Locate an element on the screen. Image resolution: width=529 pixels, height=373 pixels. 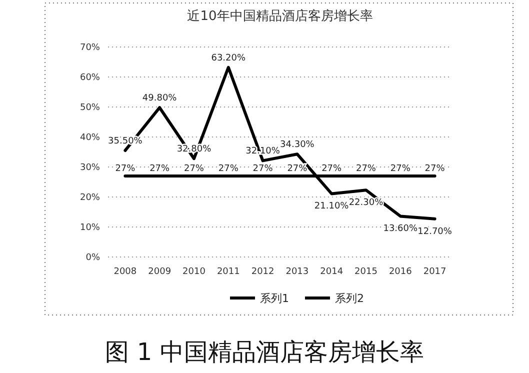
legend-label: 系列1 is located at coordinates (274, 298).